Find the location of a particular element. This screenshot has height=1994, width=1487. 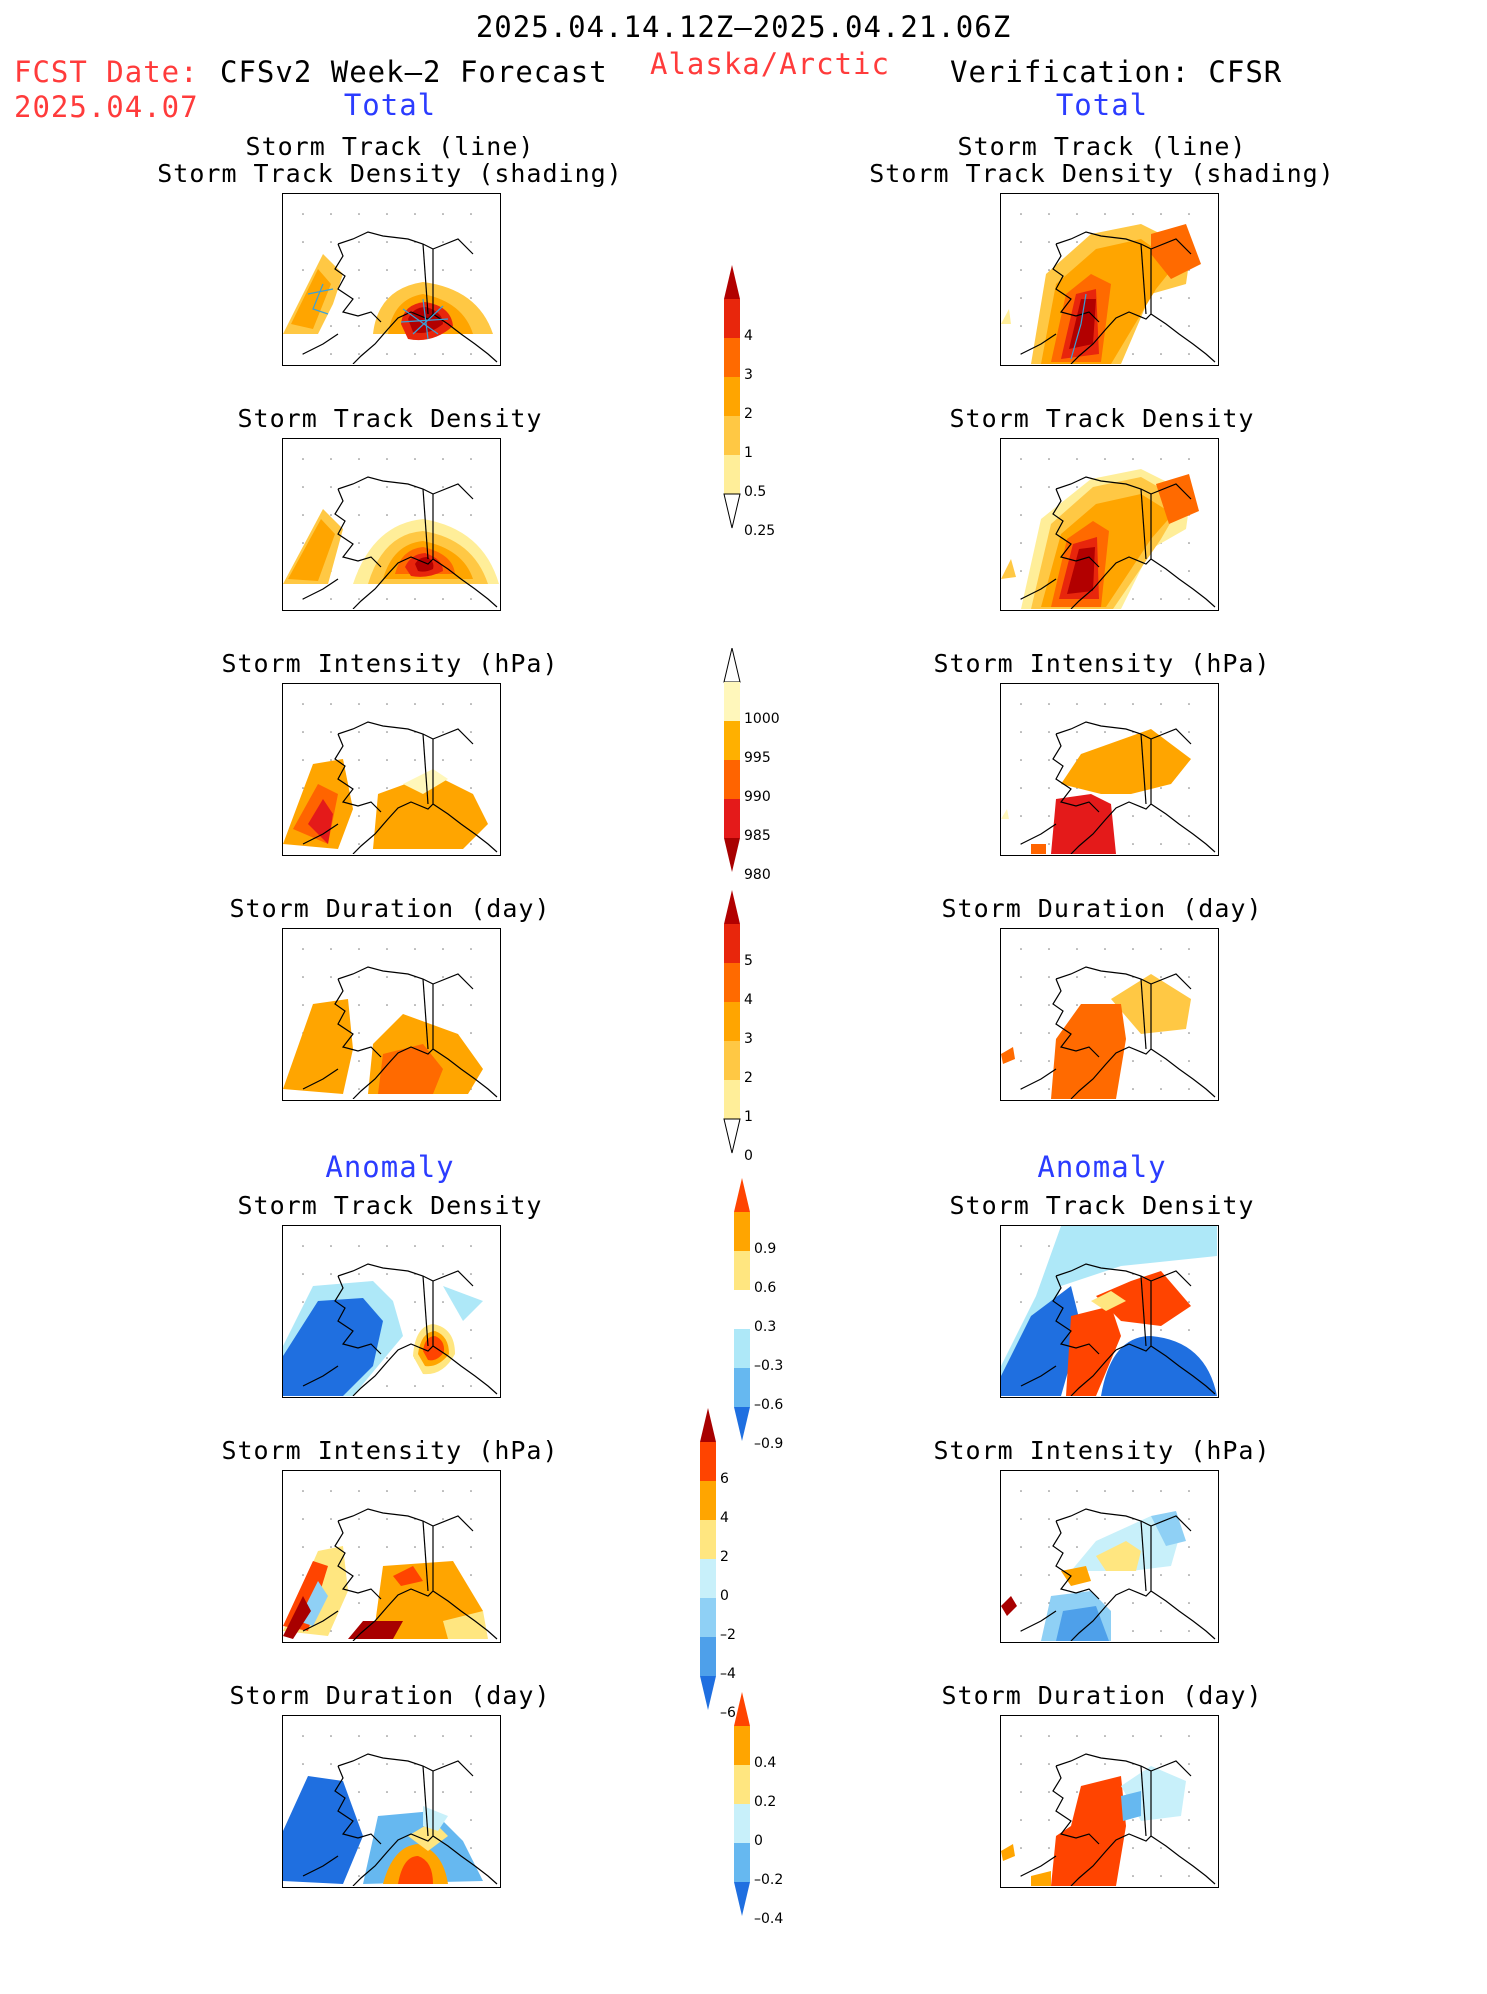

storm-track-line is located at coordinates (1078, 326).